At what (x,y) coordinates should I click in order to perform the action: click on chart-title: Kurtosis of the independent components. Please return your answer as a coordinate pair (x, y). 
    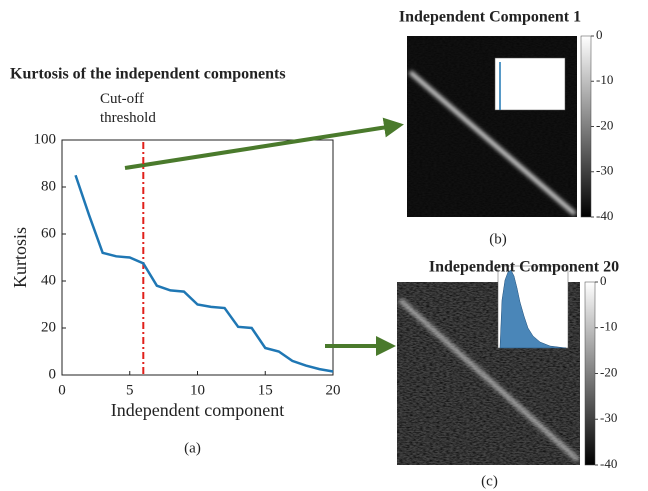
    Looking at the image, I should click on (148, 74).